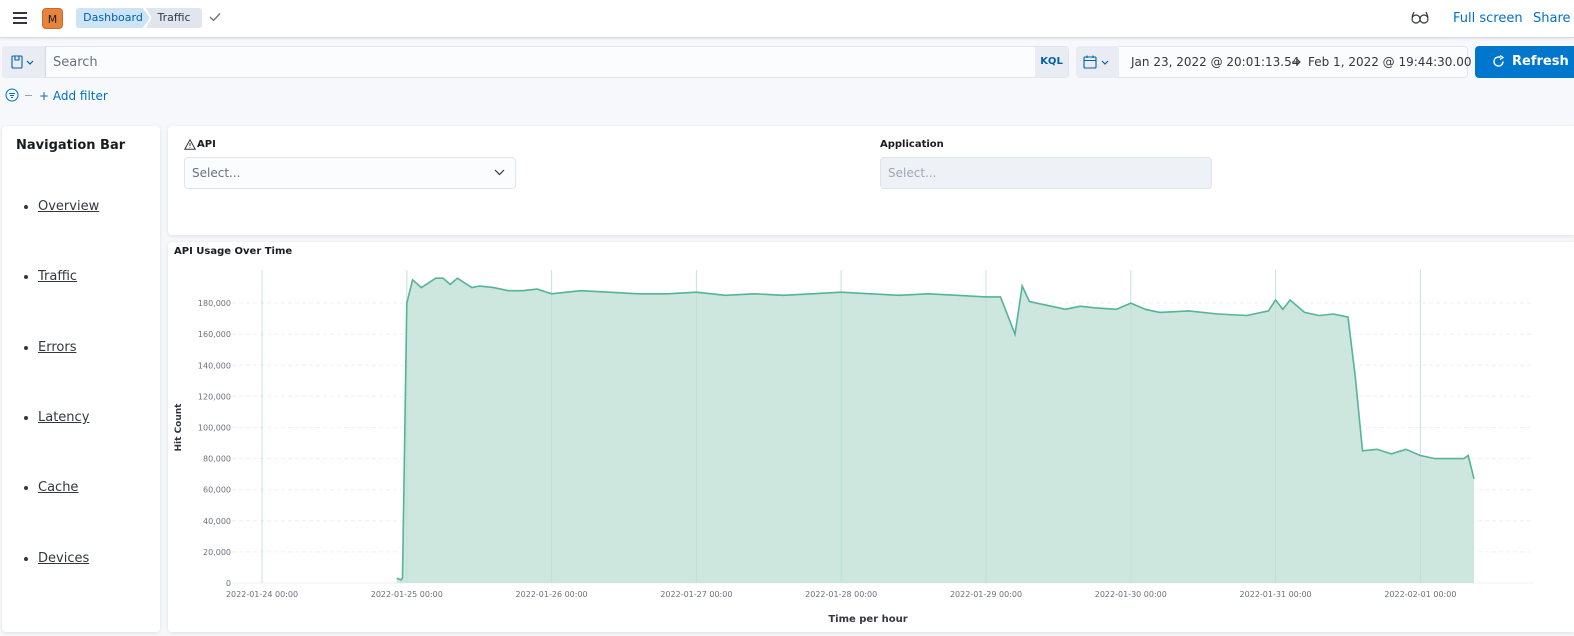 The image size is (1574, 636). What do you see at coordinates (1420, 594) in the screenshot?
I see `x-tick-label: 2022-02-01 00:00` at bounding box center [1420, 594].